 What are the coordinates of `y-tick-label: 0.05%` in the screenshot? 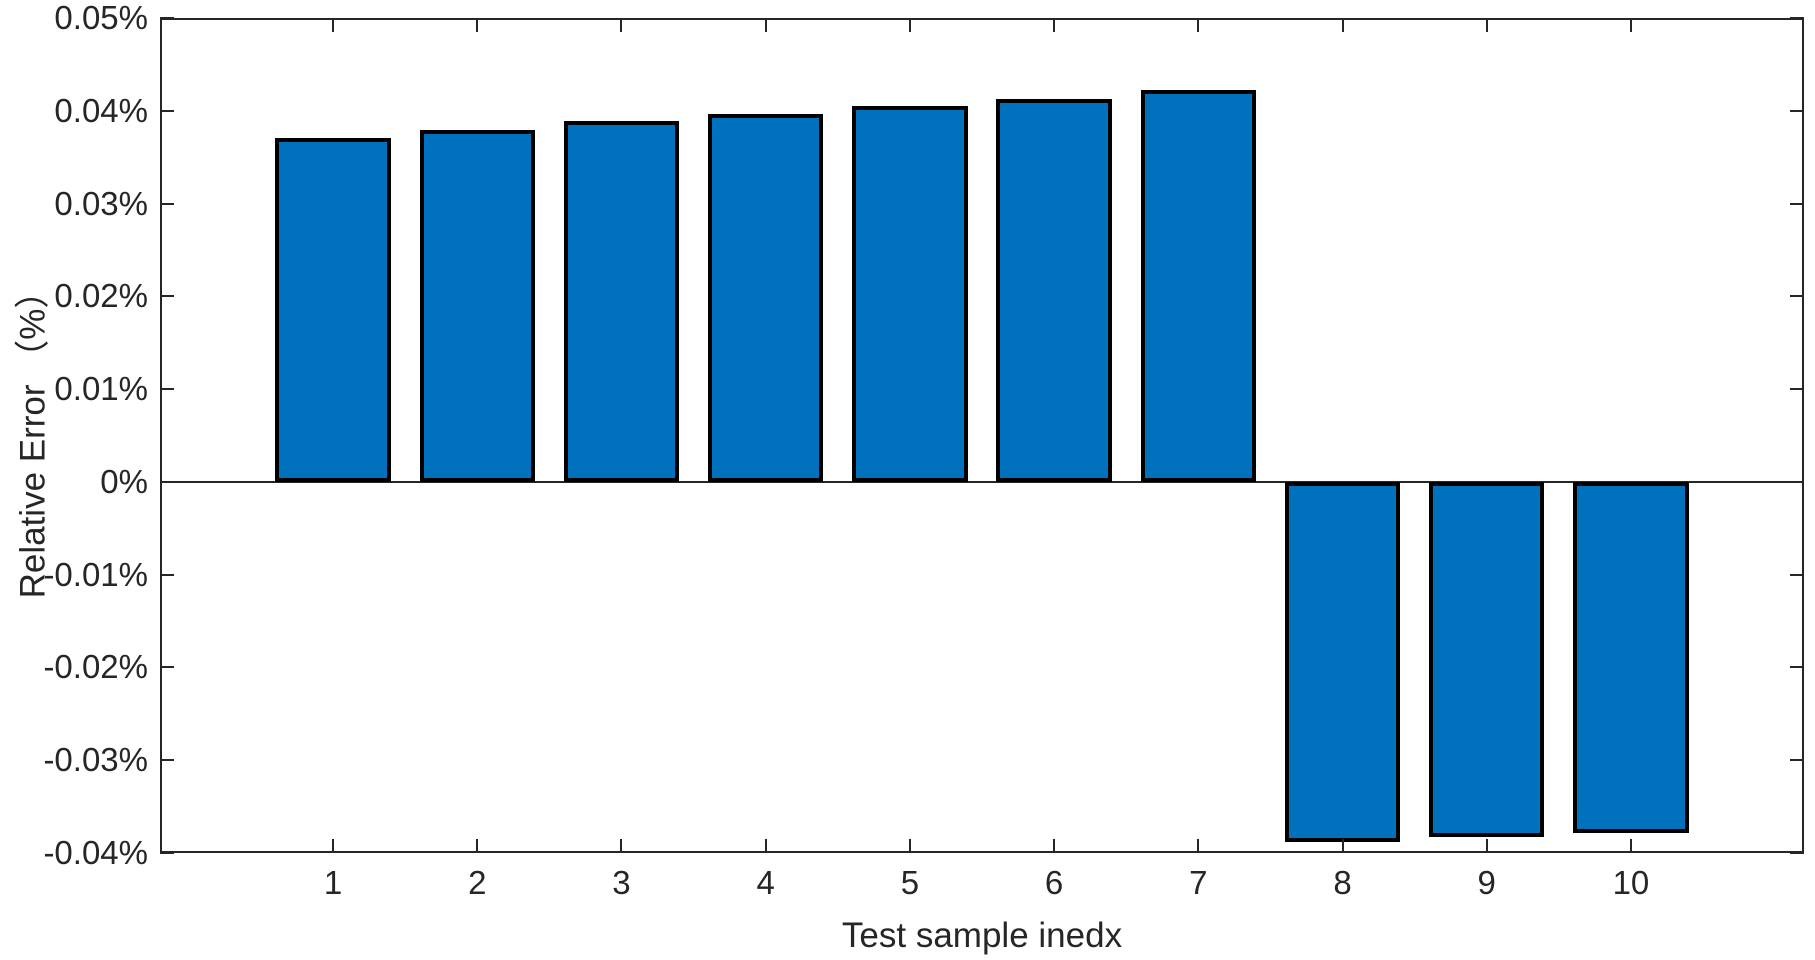 It's located at (101, 18).